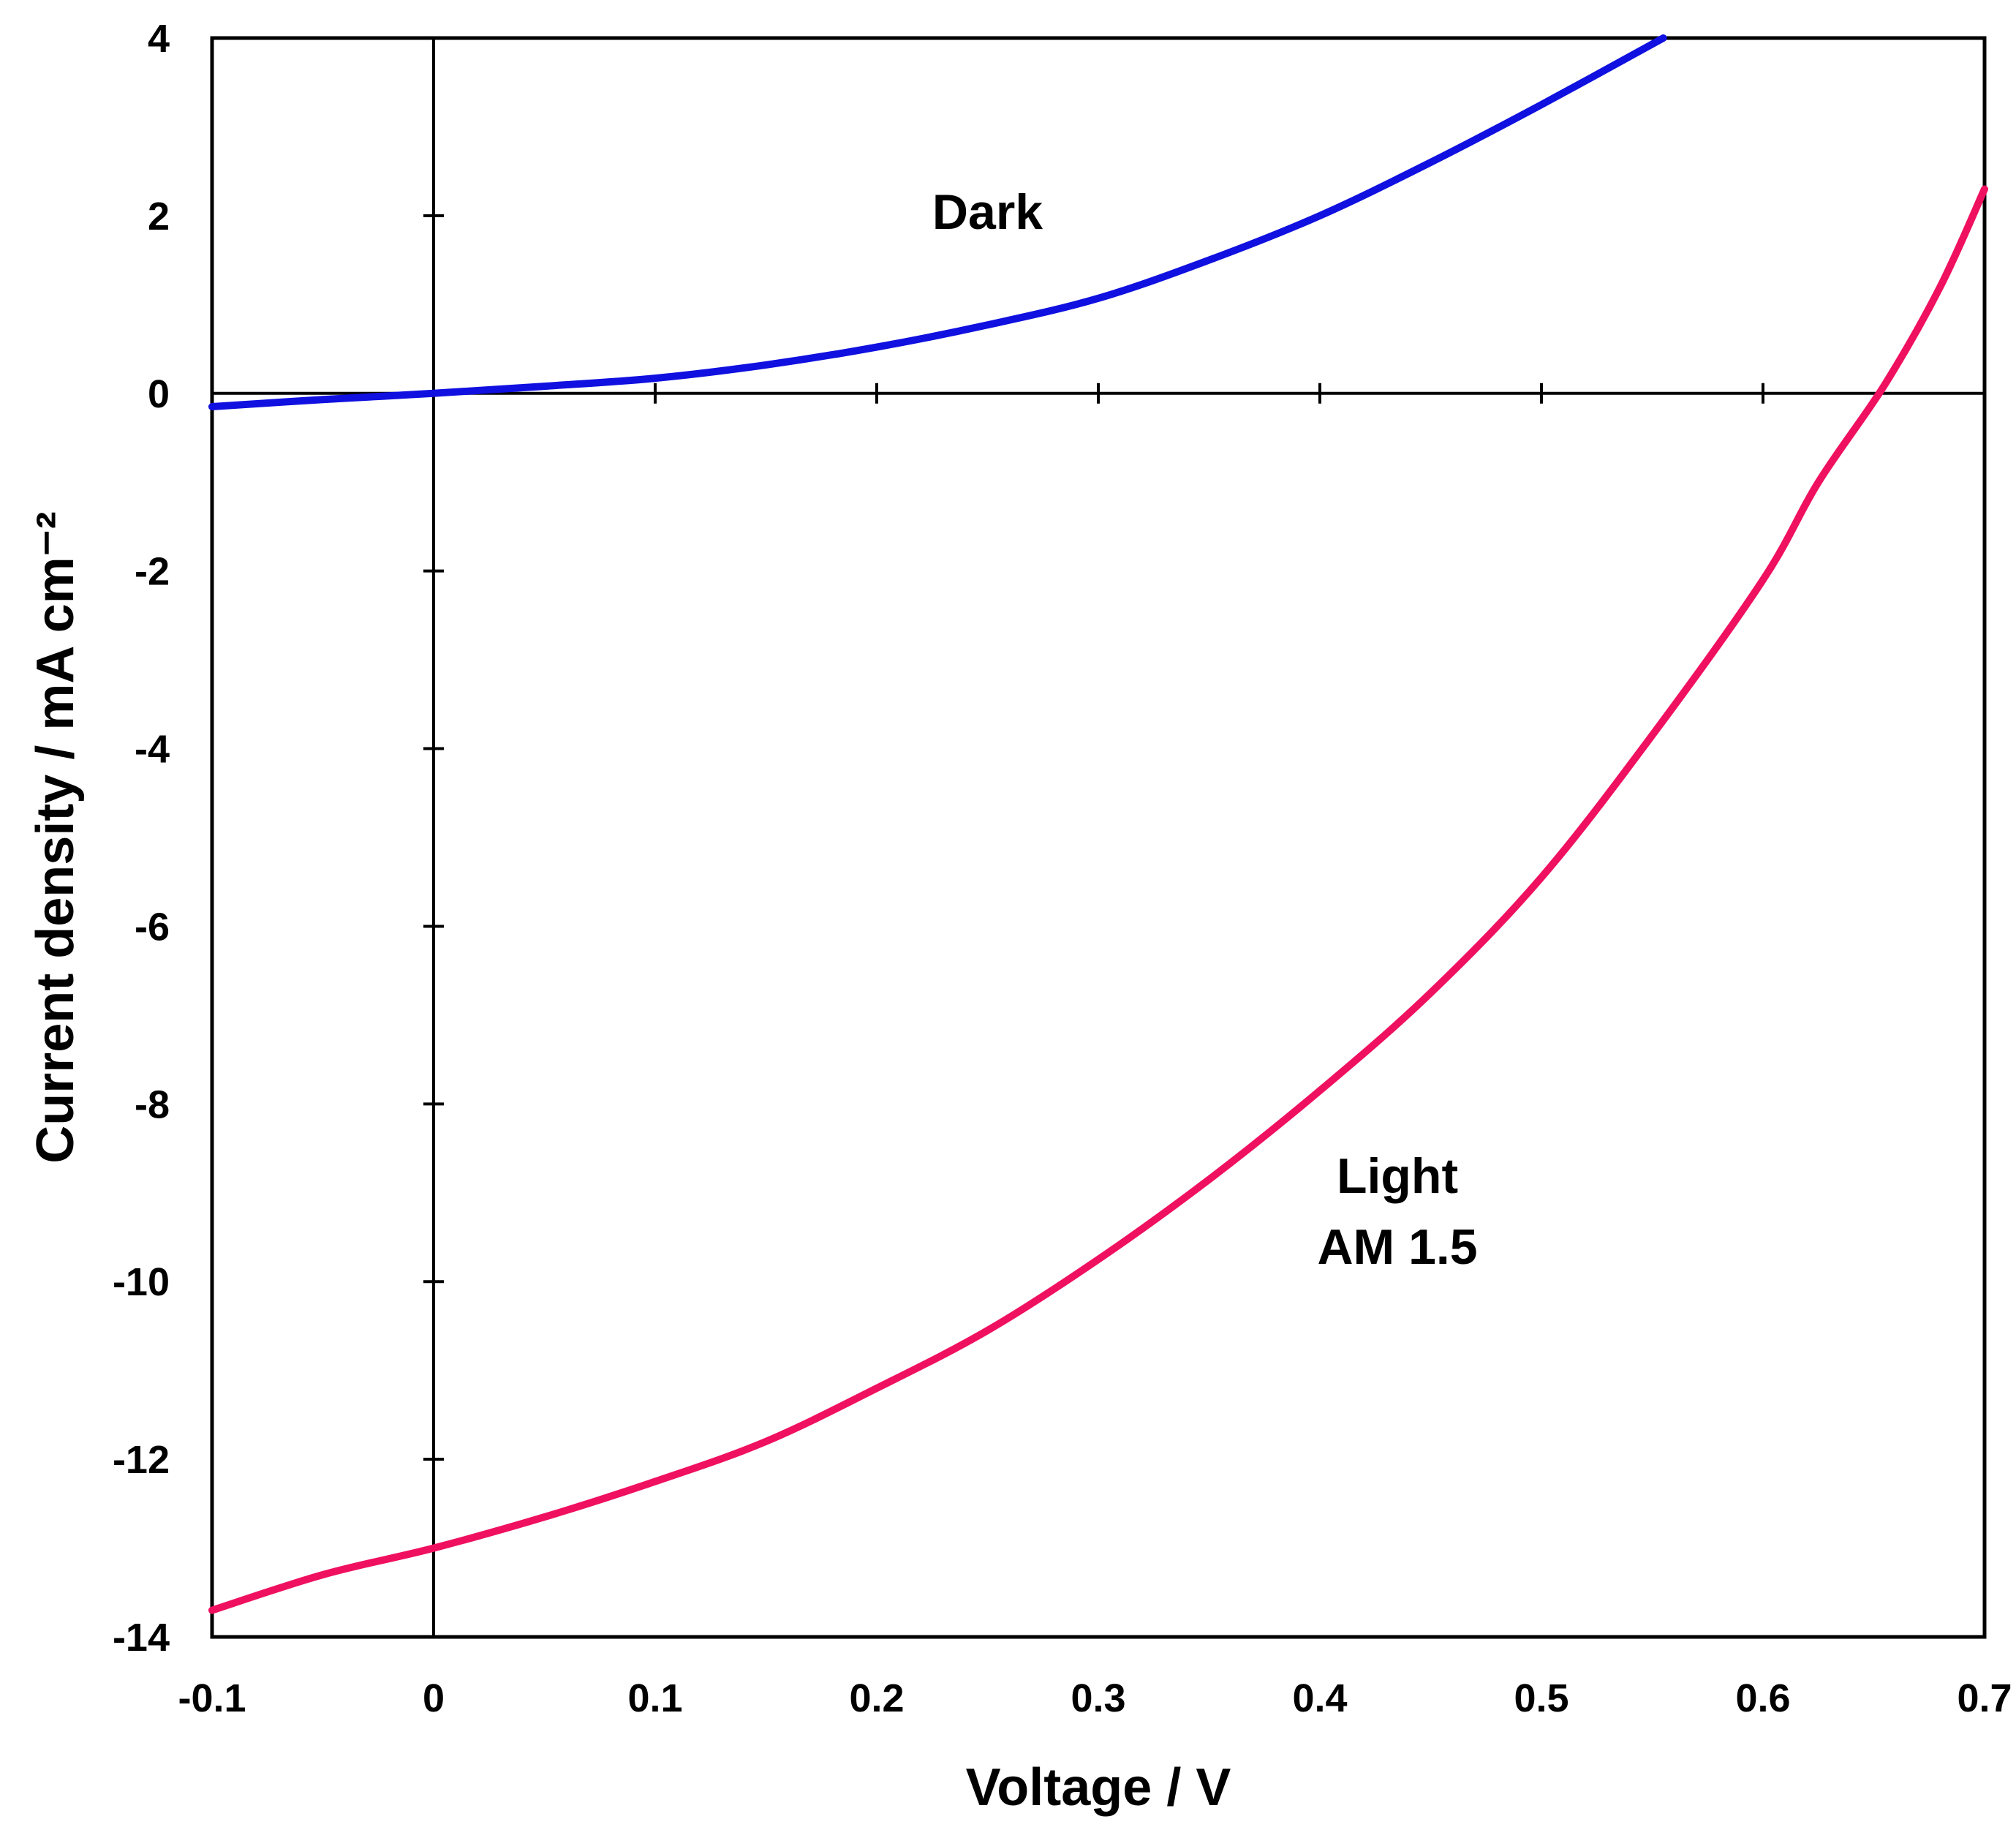  Describe the element at coordinates (159, 39) in the screenshot. I see `y-tick-label: 4` at that location.